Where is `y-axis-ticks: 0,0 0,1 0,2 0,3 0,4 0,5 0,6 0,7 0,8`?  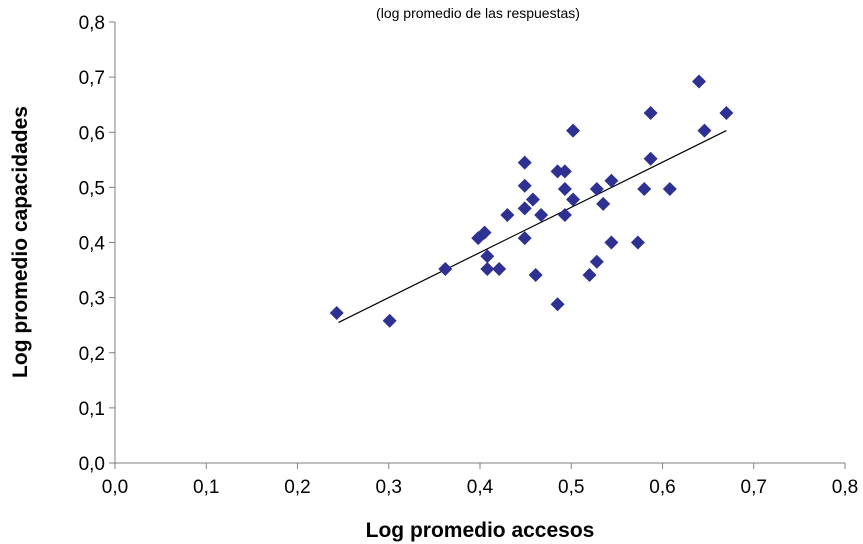
y-axis-ticks: 0,0 0,1 0,2 0,3 0,4 0,5 0,6 0,7 0,8 is located at coordinates (97, 244).